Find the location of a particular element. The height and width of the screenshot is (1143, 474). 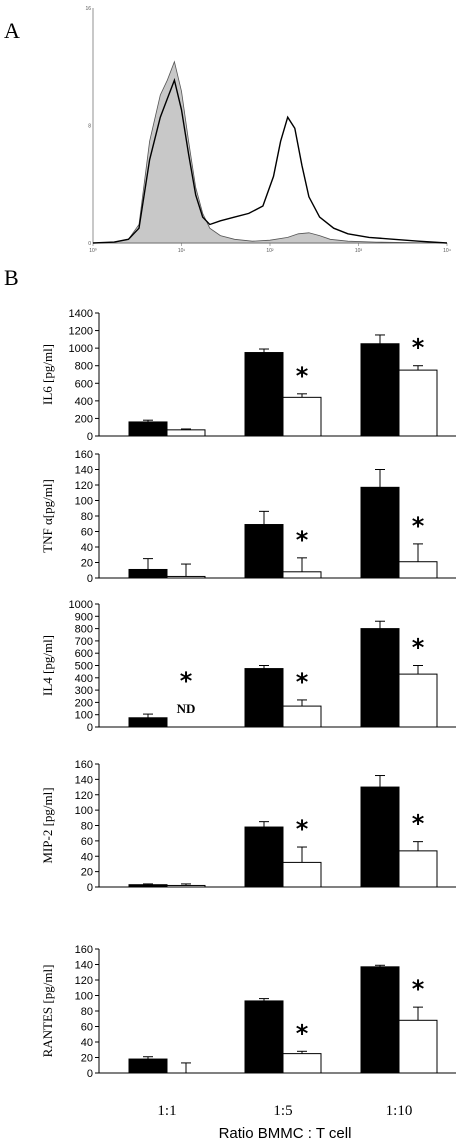

y-tick-label: 900 is located at coordinates (84, 617).